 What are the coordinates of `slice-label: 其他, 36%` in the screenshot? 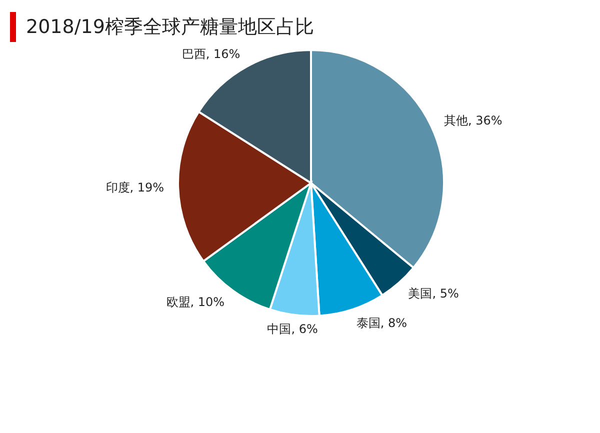 It's located at (473, 120).